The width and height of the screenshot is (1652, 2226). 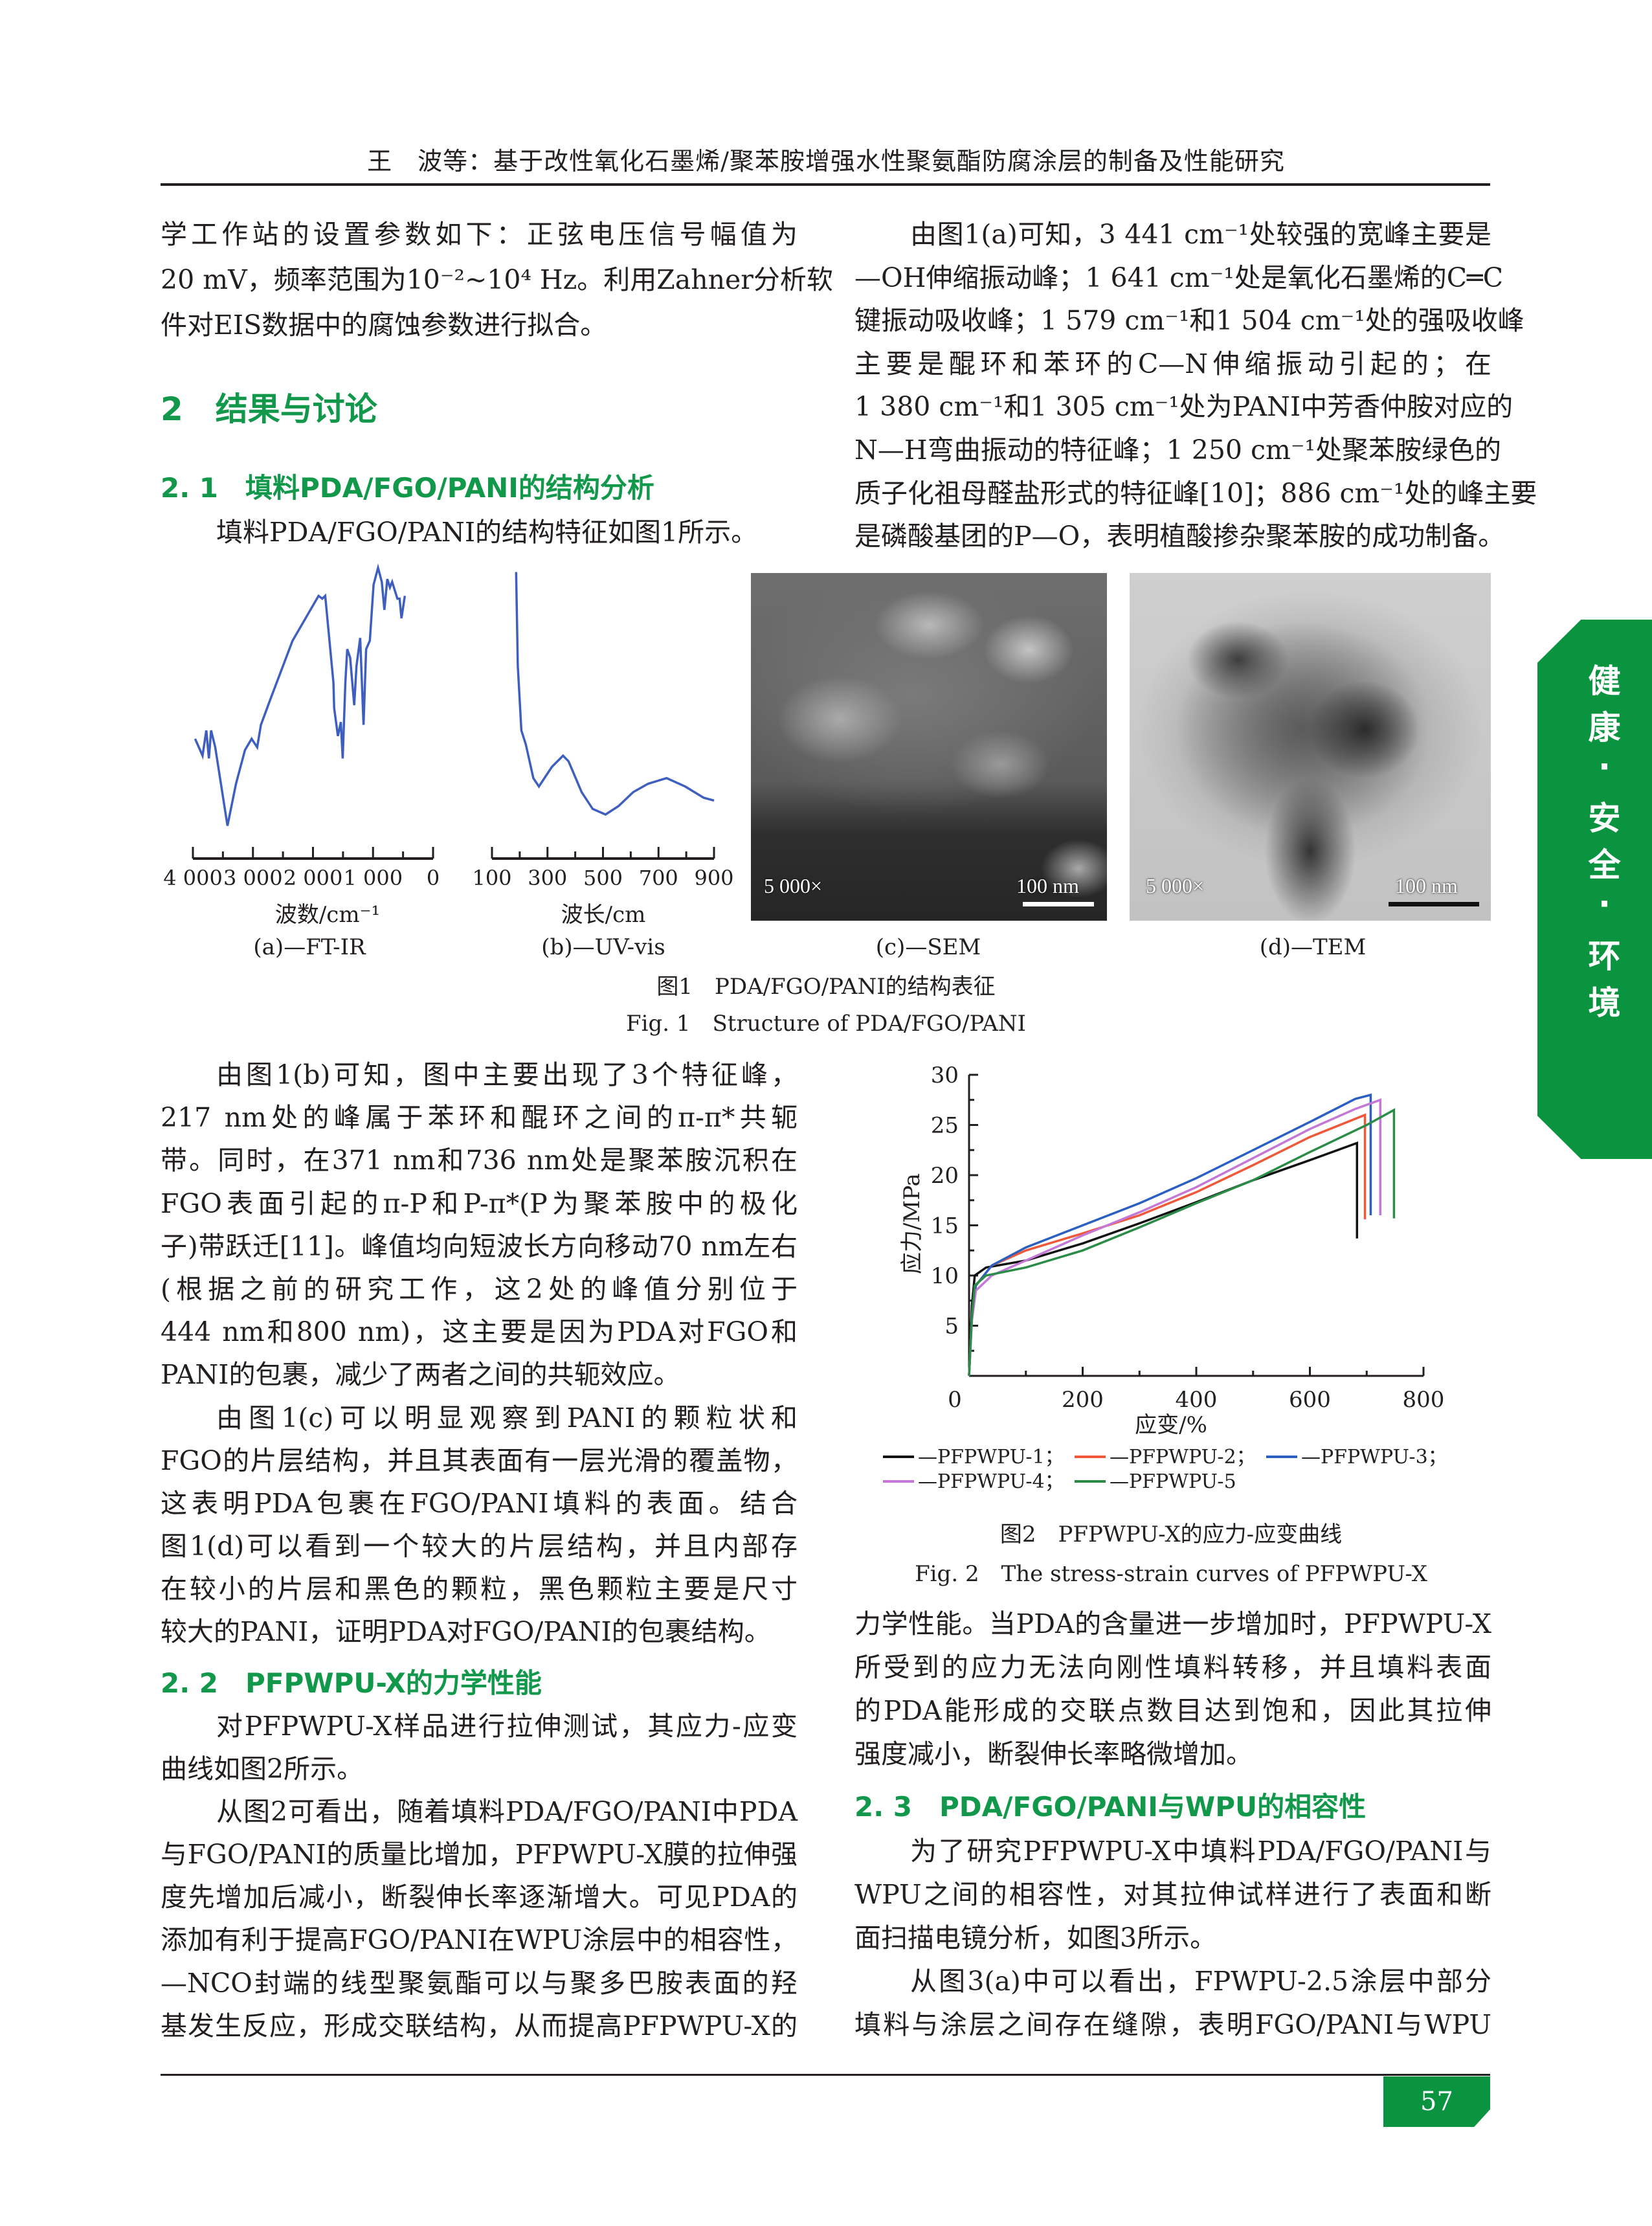 What do you see at coordinates (193, 878) in the screenshot?
I see `x-tick-label: 4 000` at bounding box center [193, 878].